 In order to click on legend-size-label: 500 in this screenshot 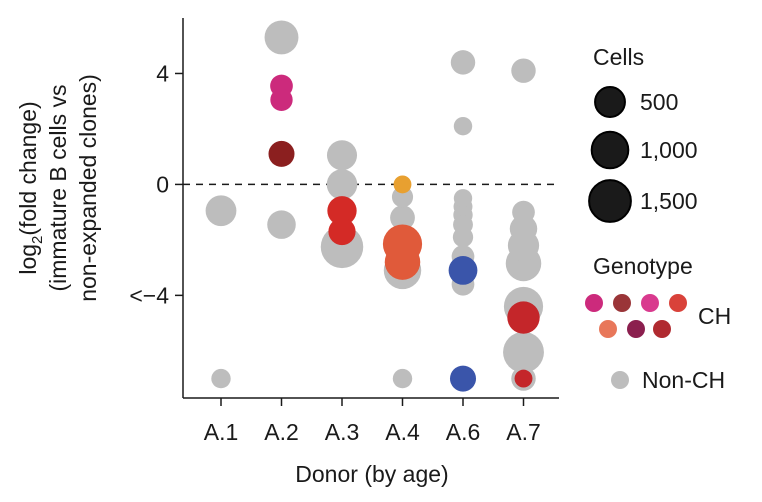, I will do `click(659, 102)`.